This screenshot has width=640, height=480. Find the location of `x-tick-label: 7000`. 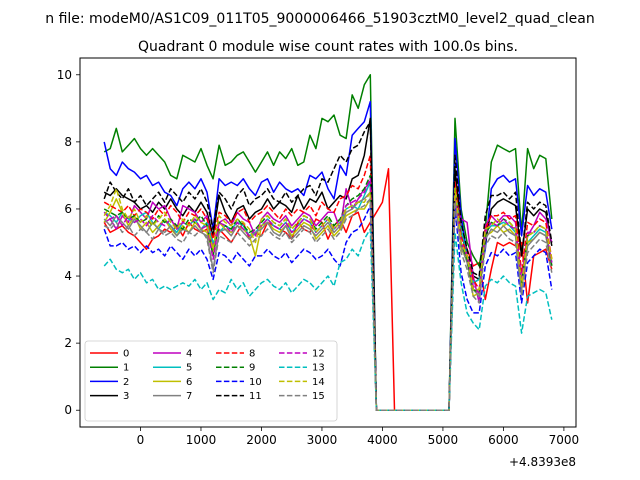

x-tick-label: 7000 is located at coordinates (564, 440).